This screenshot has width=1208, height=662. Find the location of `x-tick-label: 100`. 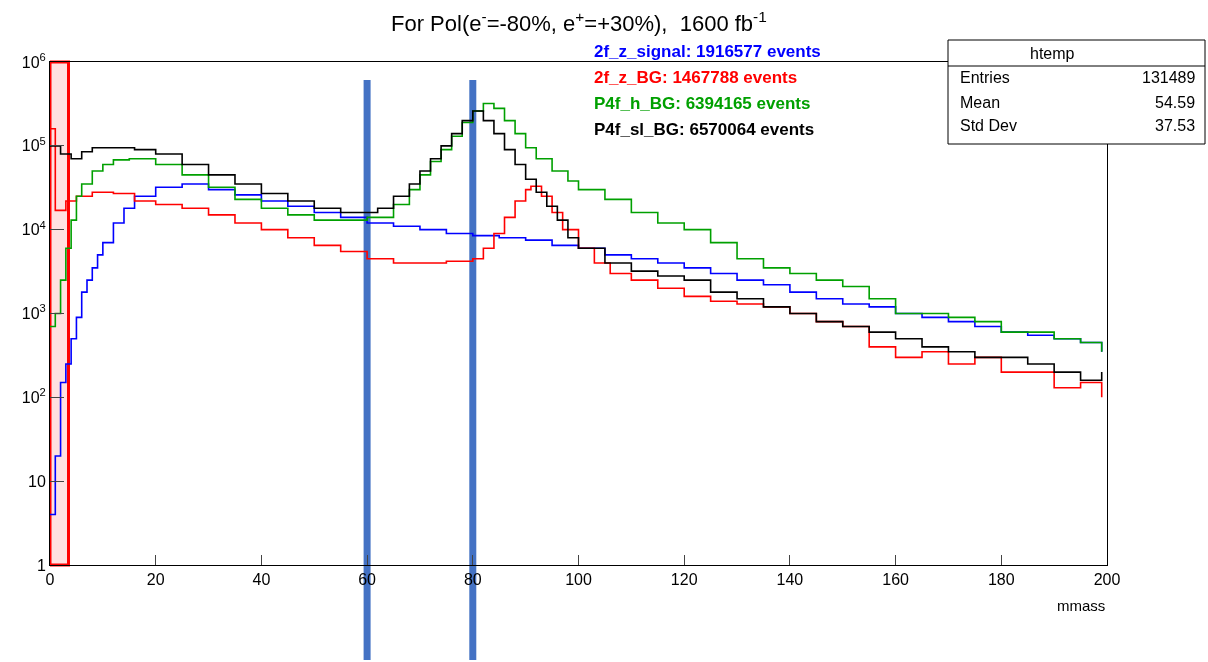

x-tick-label: 100 is located at coordinates (578, 580).